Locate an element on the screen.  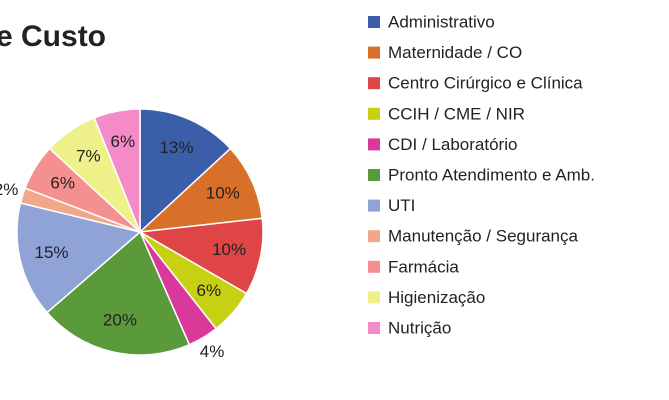
legend-label: Nutrição is located at coordinates (419, 327).